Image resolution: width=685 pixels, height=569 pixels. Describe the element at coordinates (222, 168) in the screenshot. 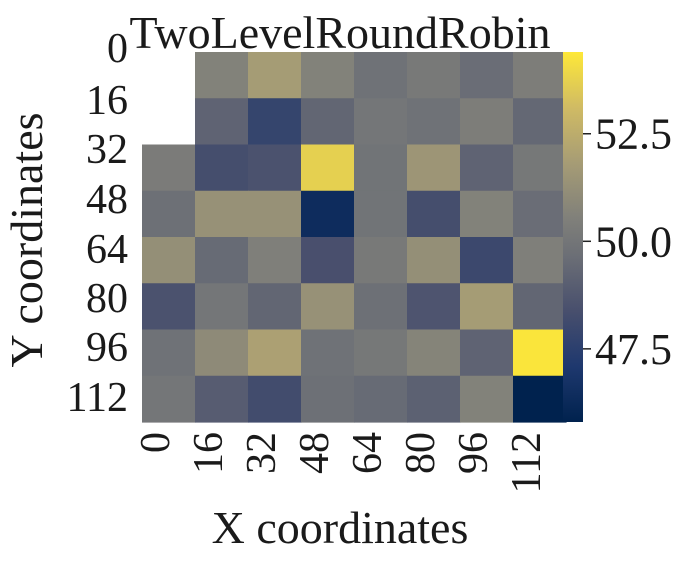

I see `heatmap-cell-r2-c1` at that location.